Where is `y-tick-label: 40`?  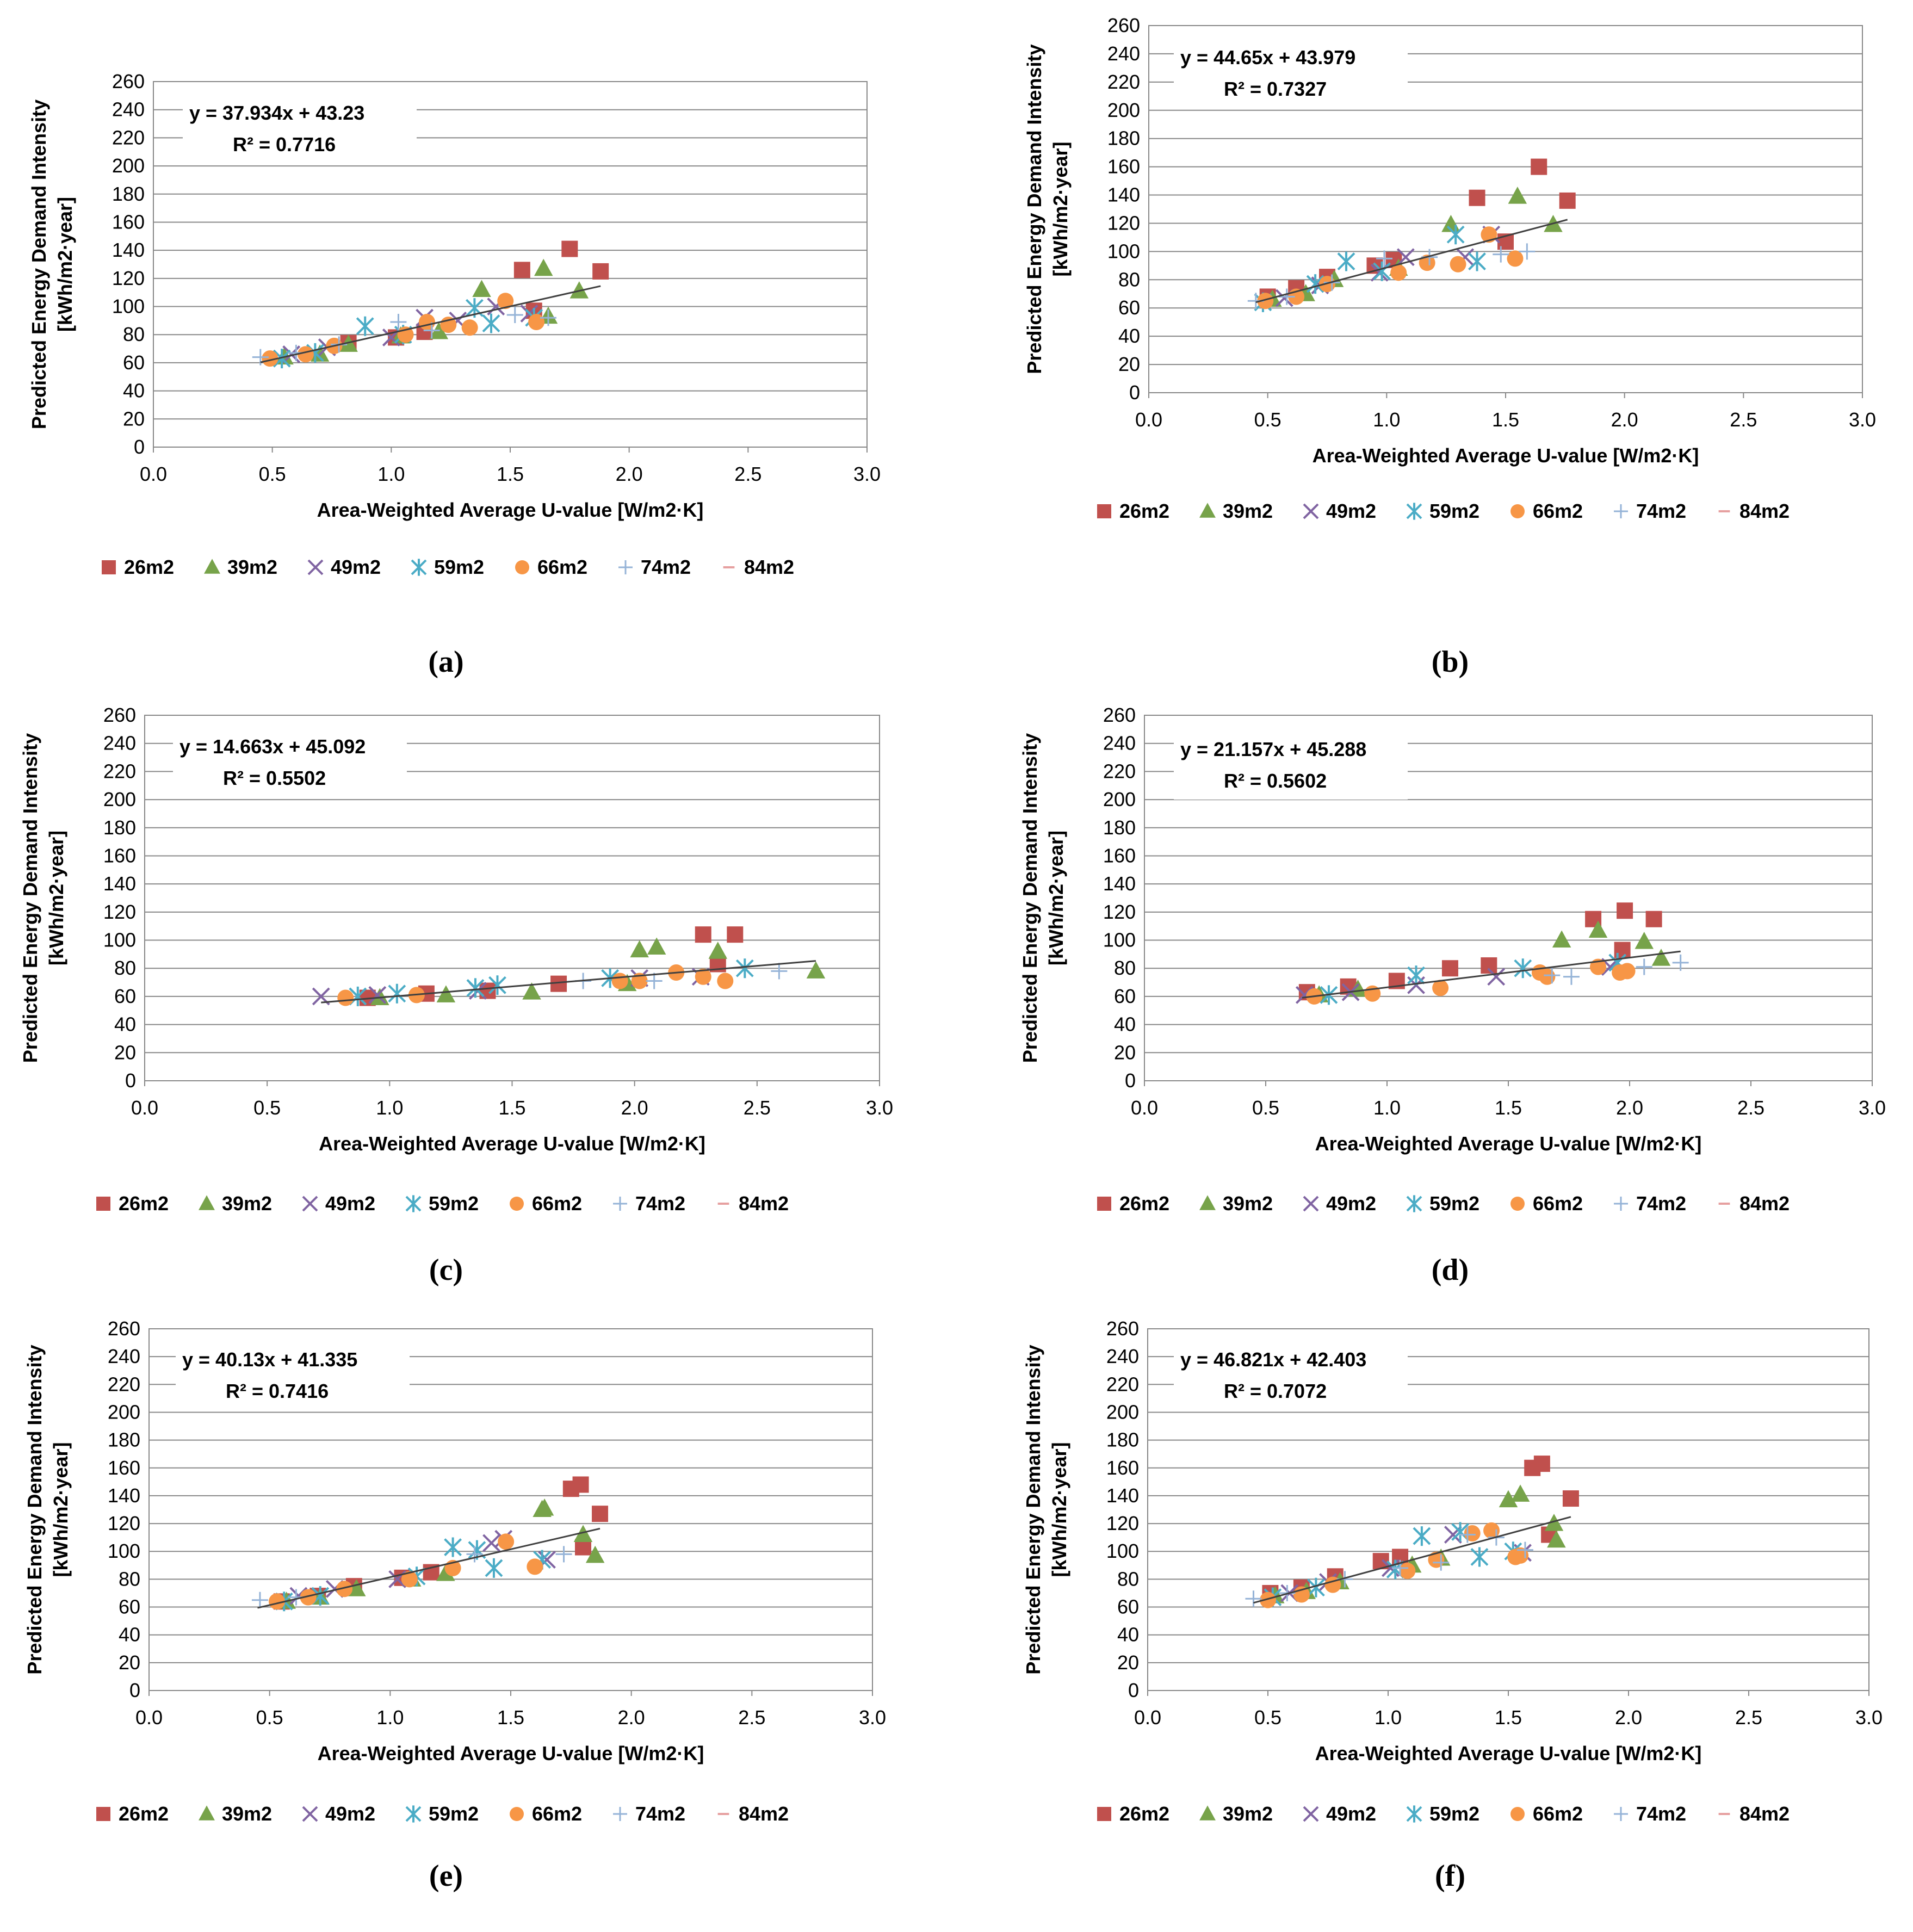 y-tick-label: 40 is located at coordinates (1129, 336).